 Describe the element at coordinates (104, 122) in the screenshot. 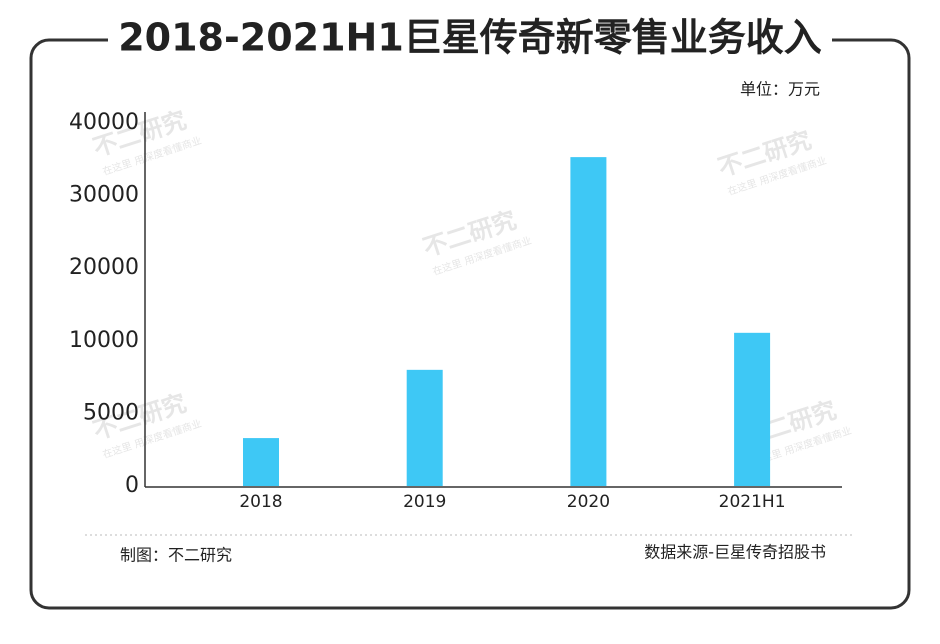

I see `y-tick-label: 40000` at that location.